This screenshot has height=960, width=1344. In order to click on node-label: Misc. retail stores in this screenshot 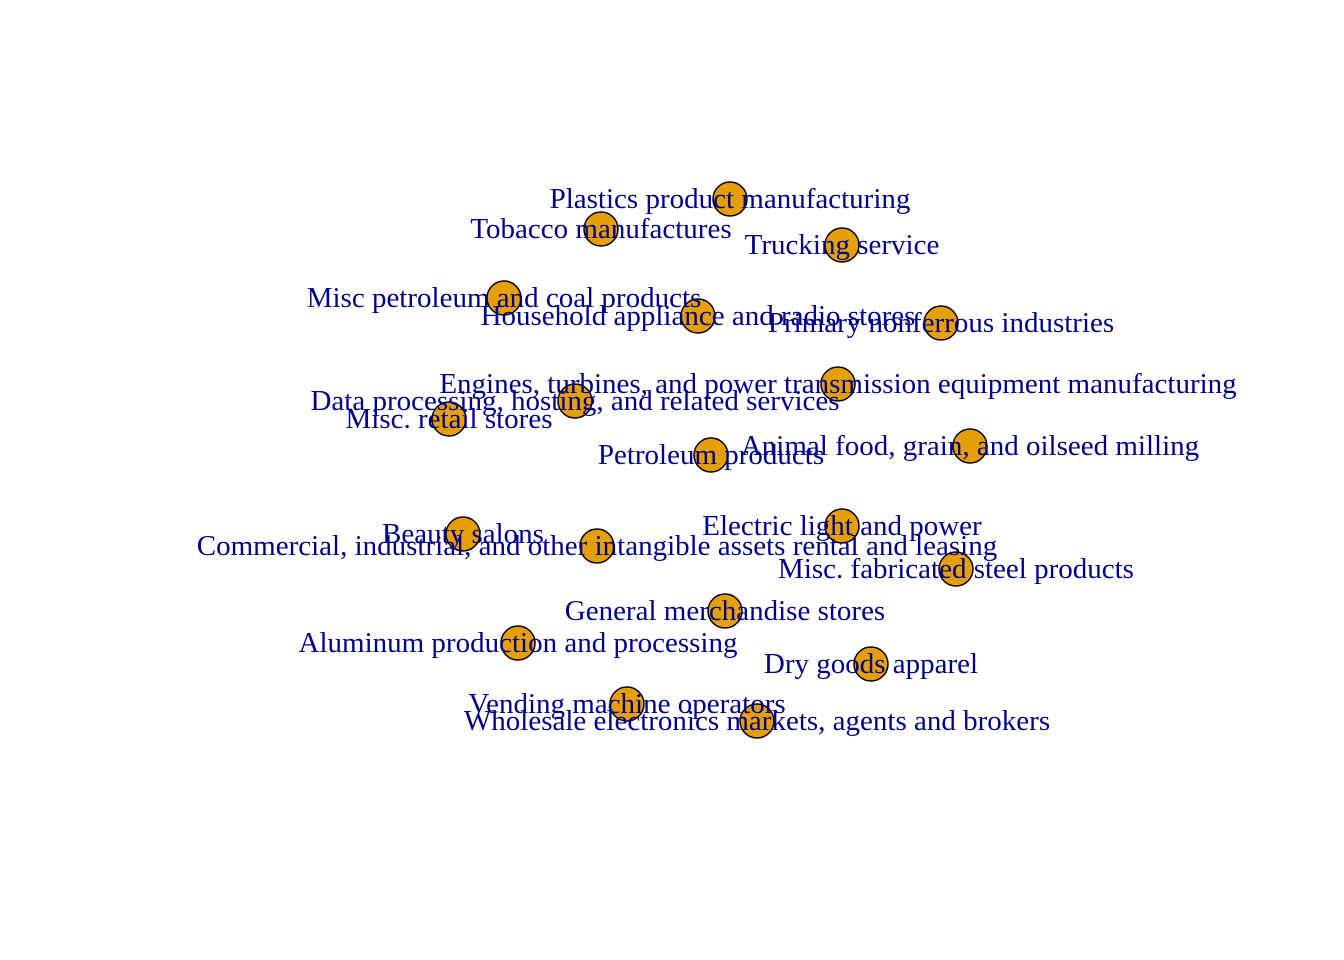, I will do `click(449, 419)`.